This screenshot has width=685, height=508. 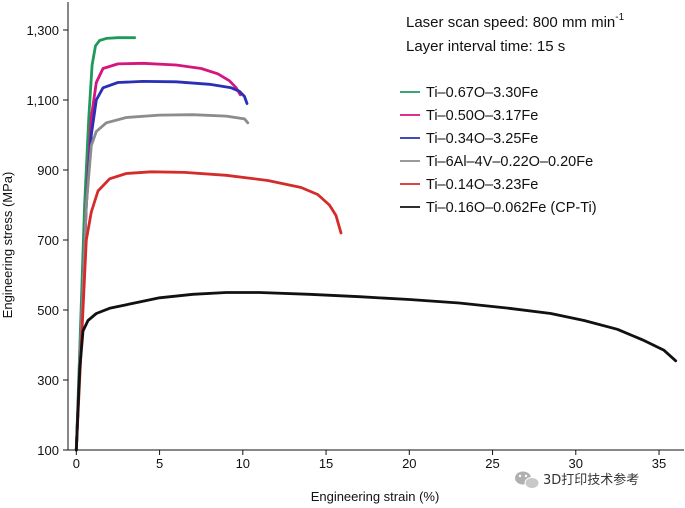 I want to click on x-tick-label: 35, so click(x=659, y=463).